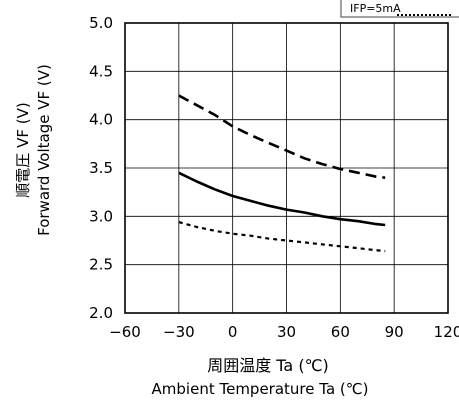 This screenshot has width=459, height=404. What do you see at coordinates (282, 237) in the screenshot?
I see `series-line-dotted` at bounding box center [282, 237].